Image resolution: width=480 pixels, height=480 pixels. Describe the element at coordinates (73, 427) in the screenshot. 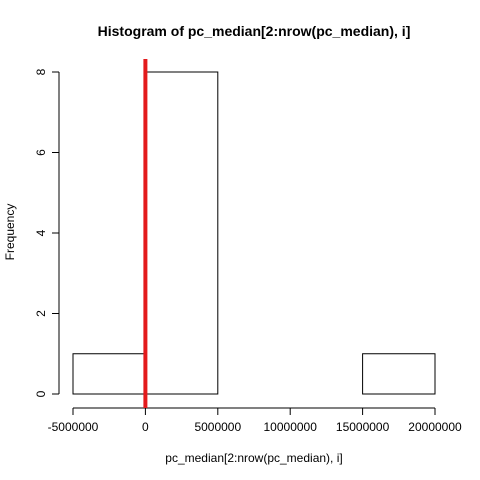

I see `x-tick-label: -5000000` at that location.